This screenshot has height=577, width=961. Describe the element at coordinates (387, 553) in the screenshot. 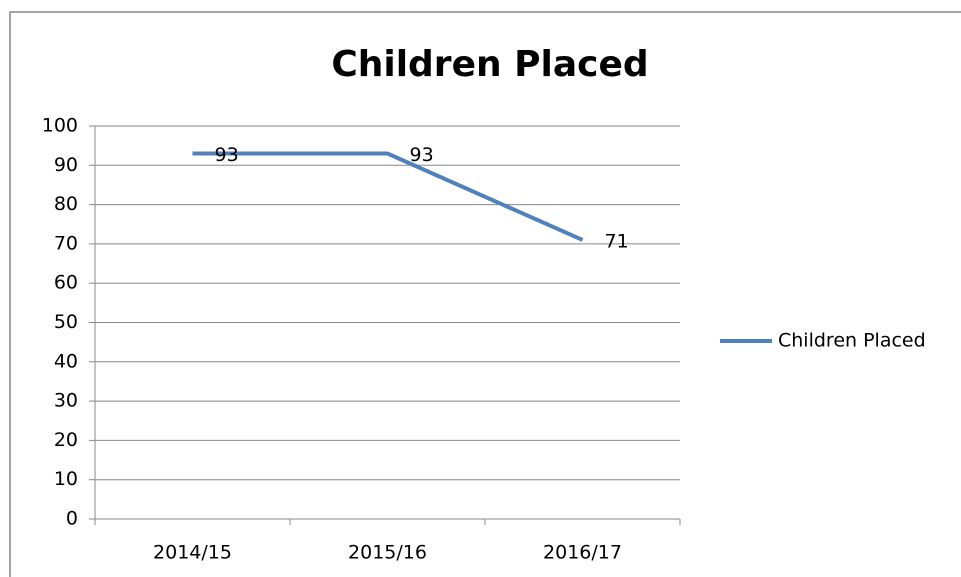

I see `x-tick-label: 2015/16` at that location.